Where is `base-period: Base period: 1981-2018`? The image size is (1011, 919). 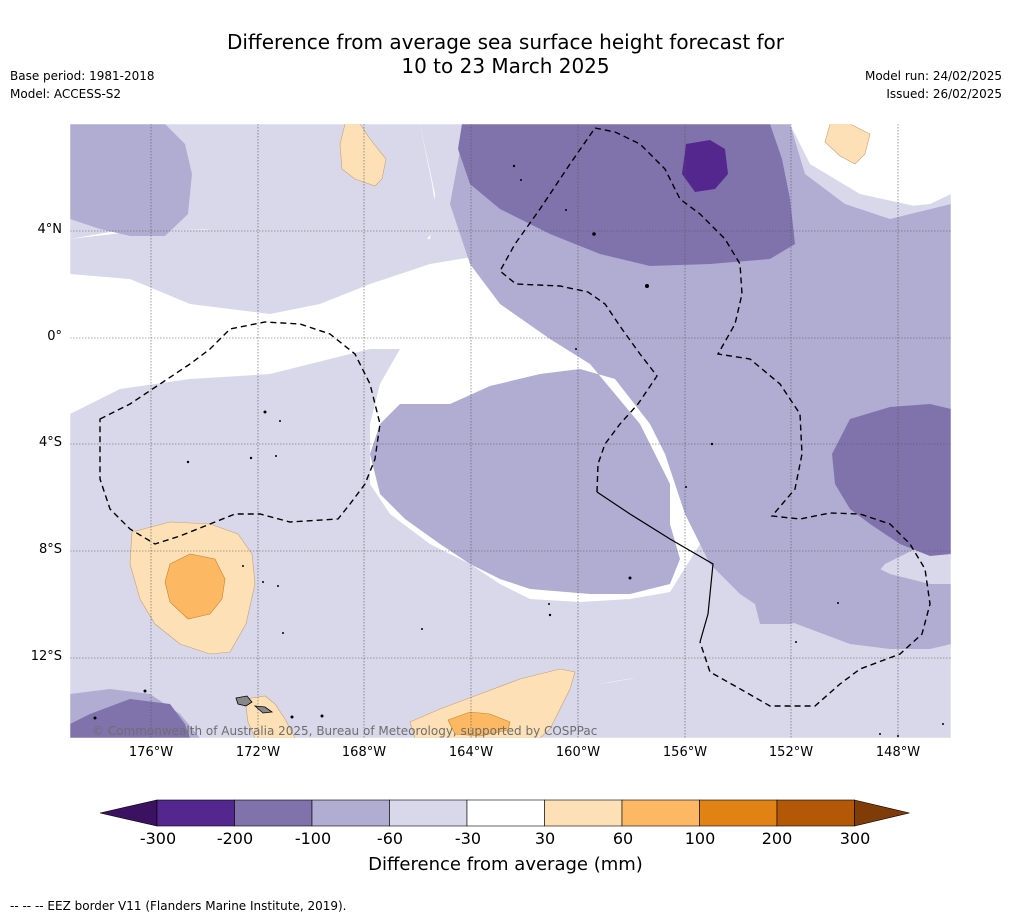
base-period: Base period: 1981-2018 is located at coordinates (82, 76).